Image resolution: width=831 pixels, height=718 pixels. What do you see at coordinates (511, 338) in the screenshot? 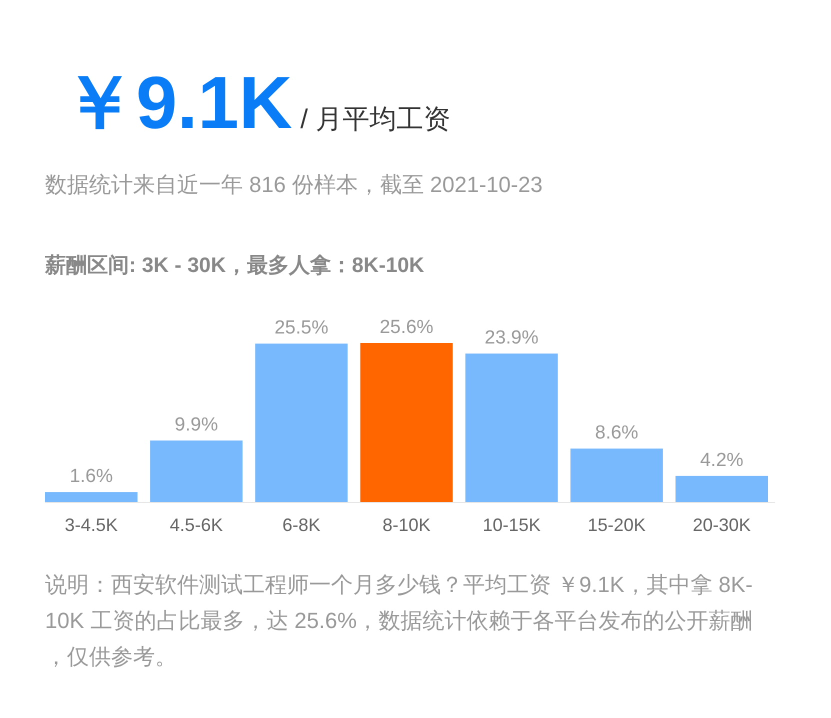
I see `data-label: 23.9%` at bounding box center [511, 338].